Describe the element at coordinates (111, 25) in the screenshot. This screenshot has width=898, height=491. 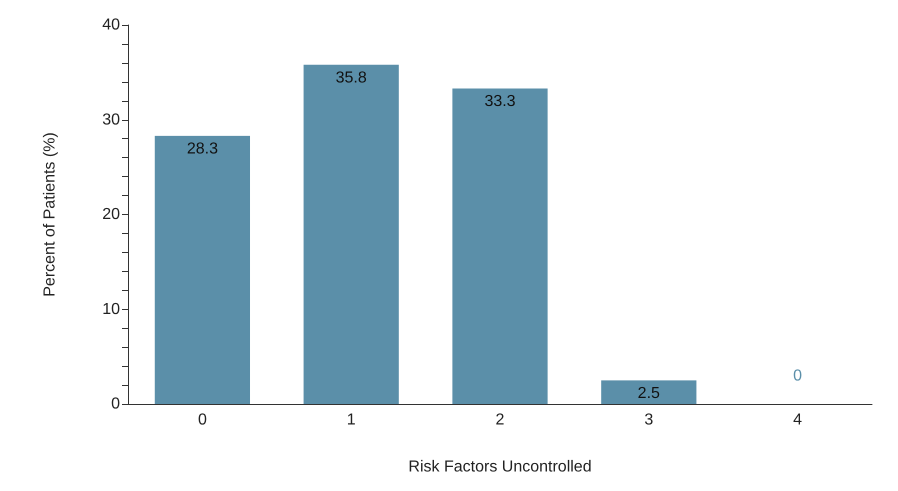
I see `y-tick-label: 40` at that location.